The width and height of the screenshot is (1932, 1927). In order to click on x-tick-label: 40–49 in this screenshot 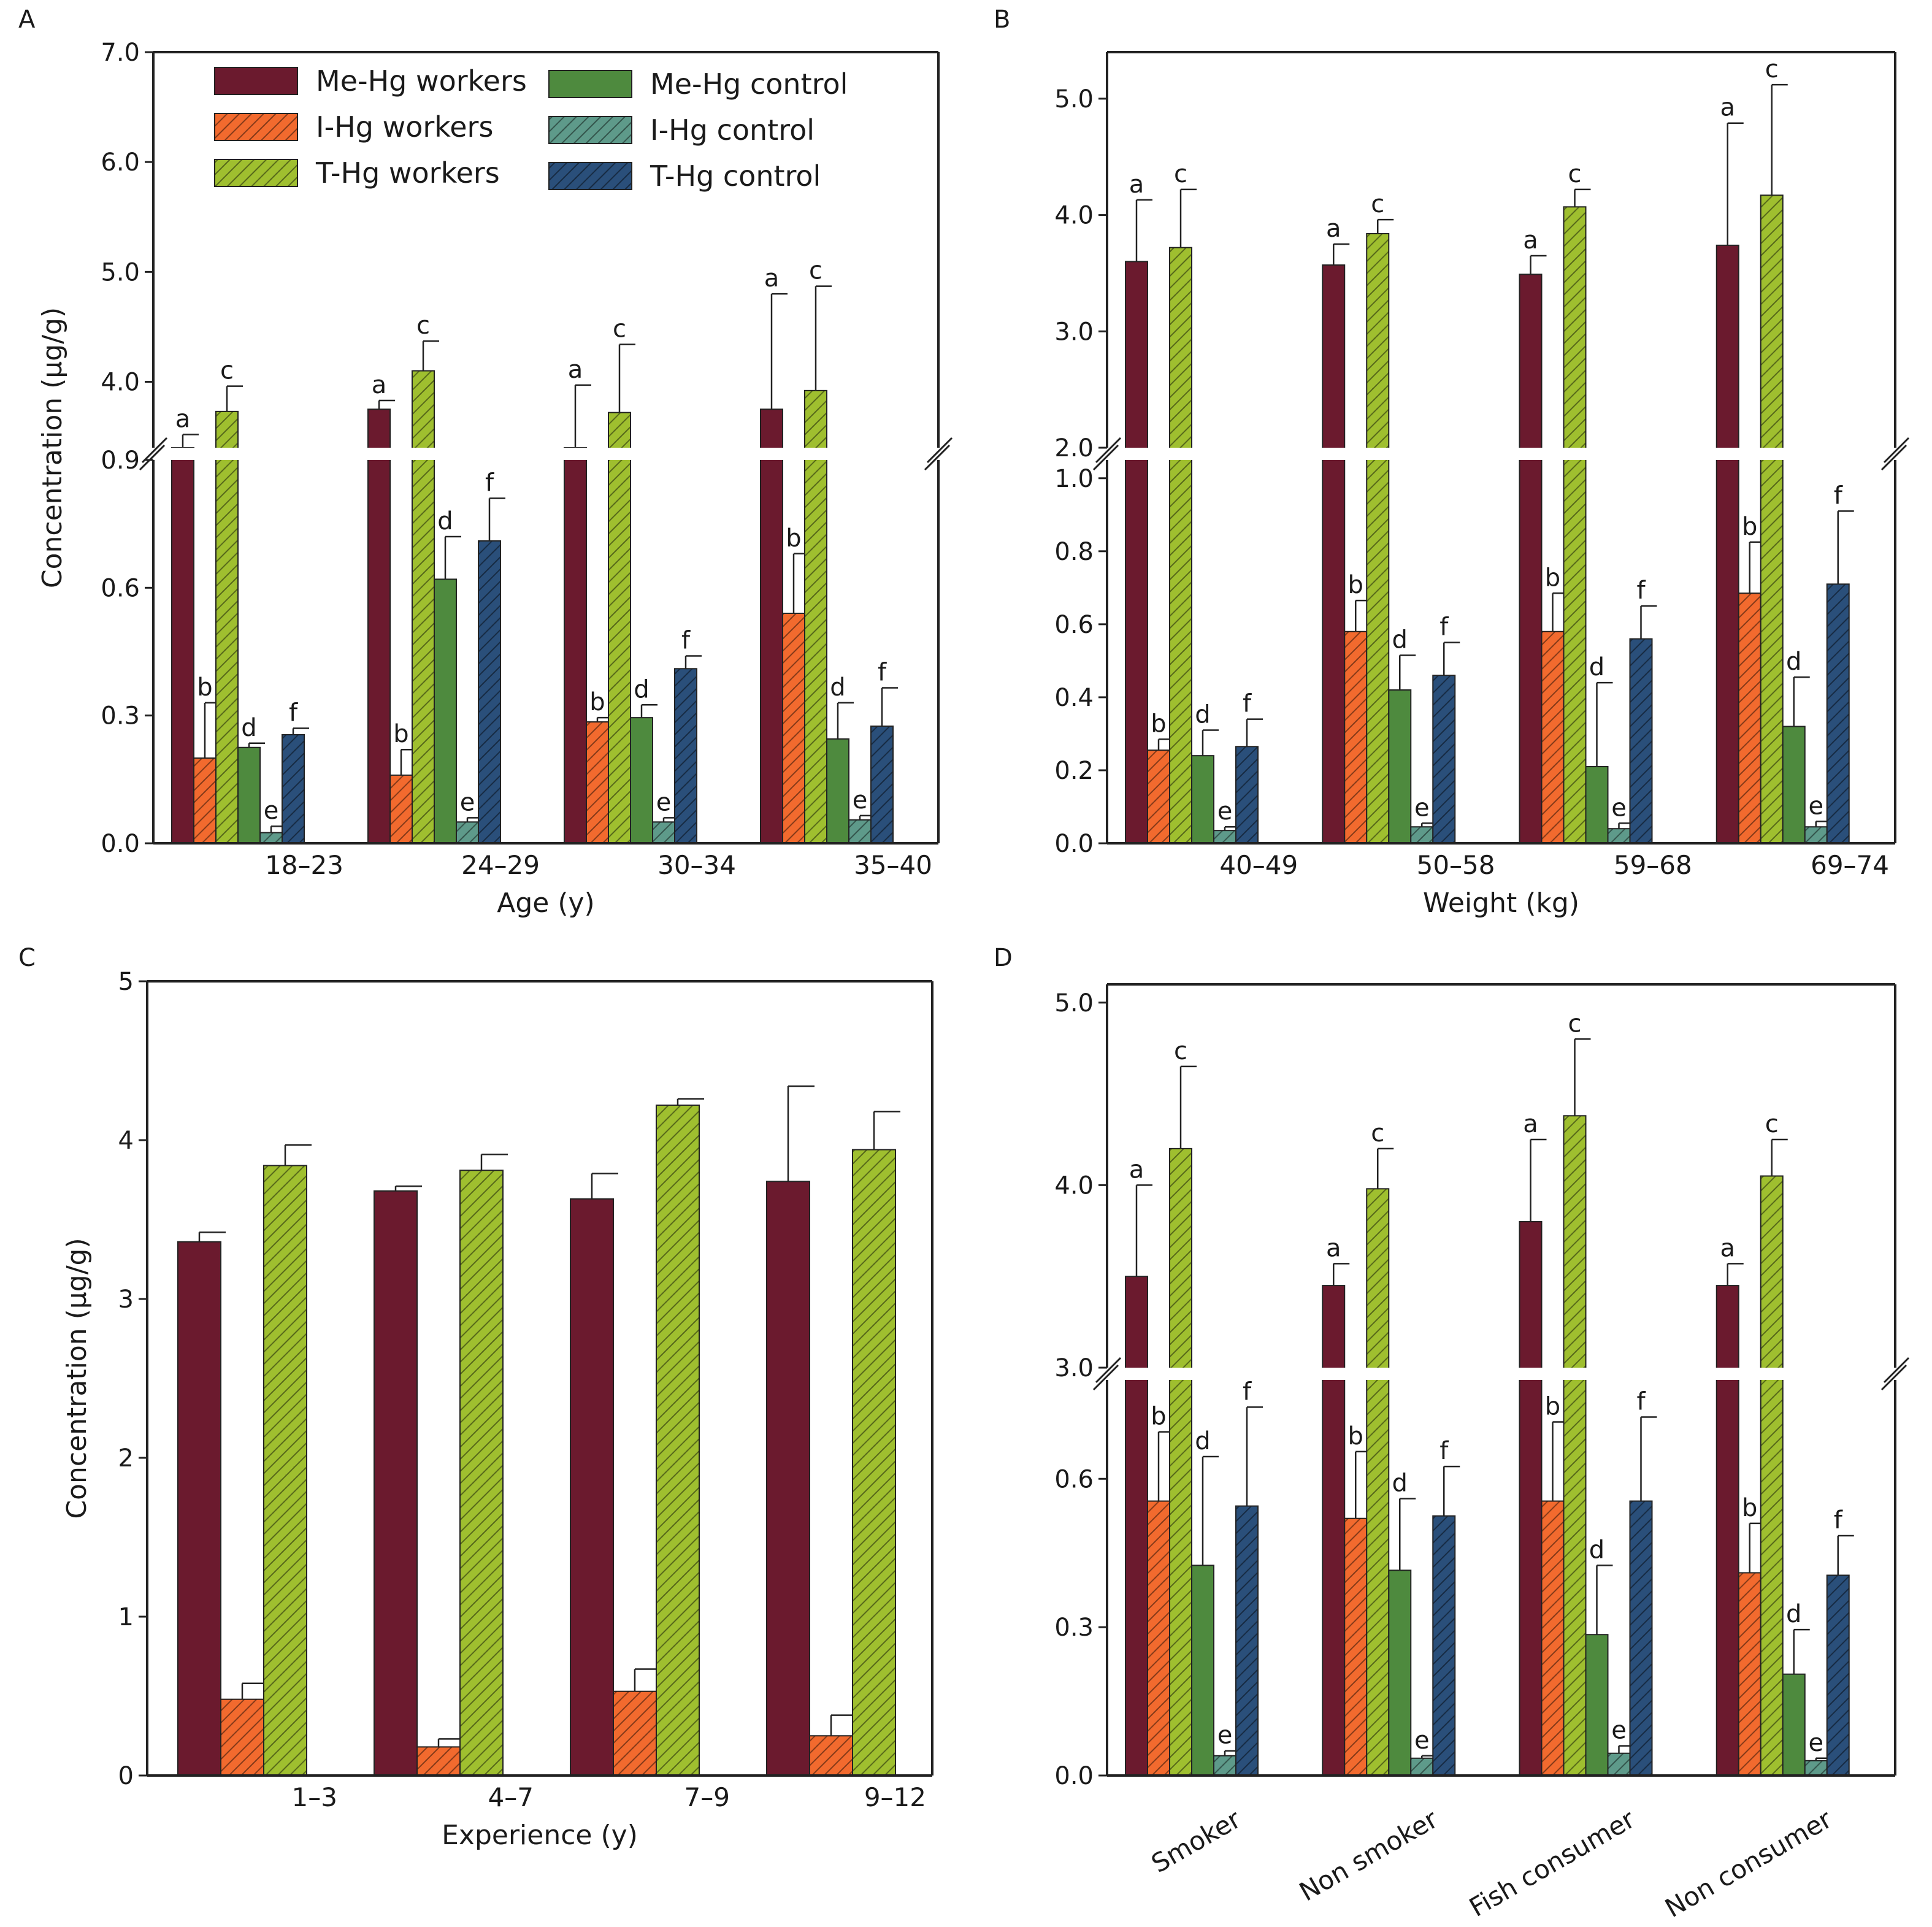, I will do `click(1258, 865)`.